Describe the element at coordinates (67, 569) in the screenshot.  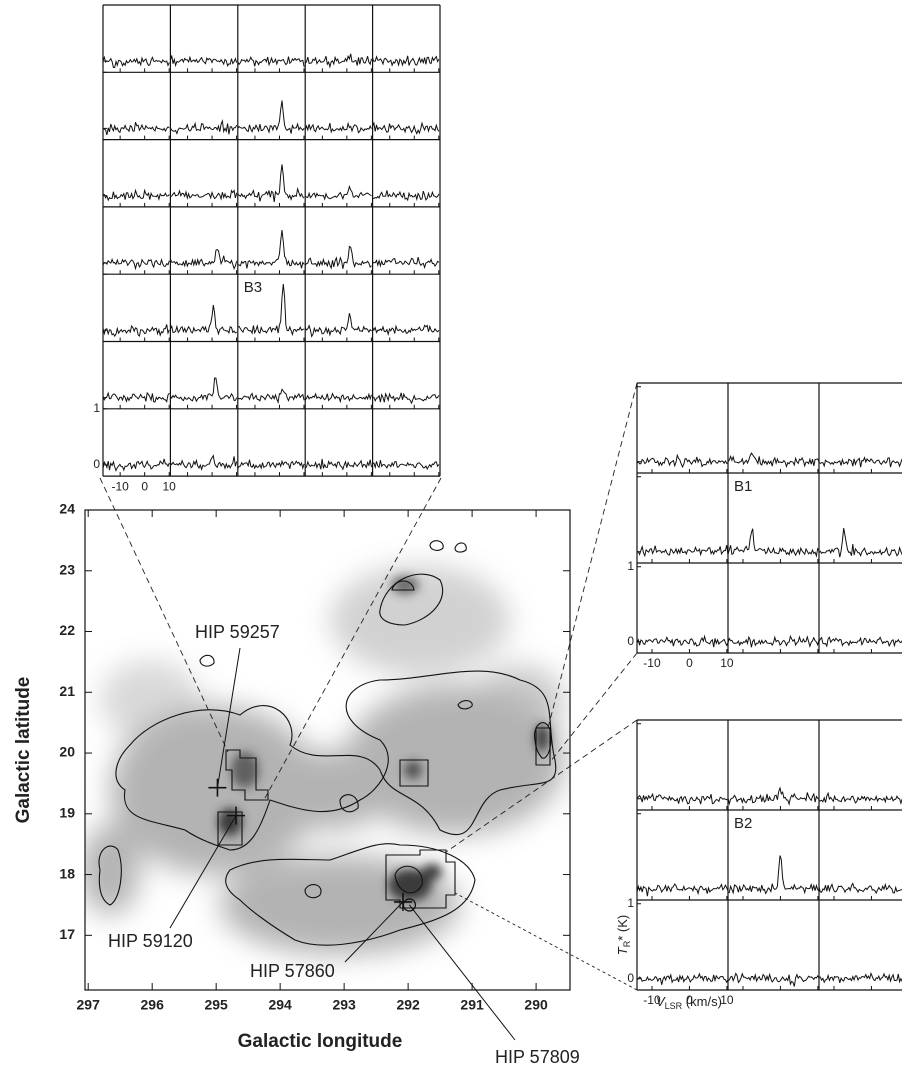
I see `y-tick-label: 23` at that location.